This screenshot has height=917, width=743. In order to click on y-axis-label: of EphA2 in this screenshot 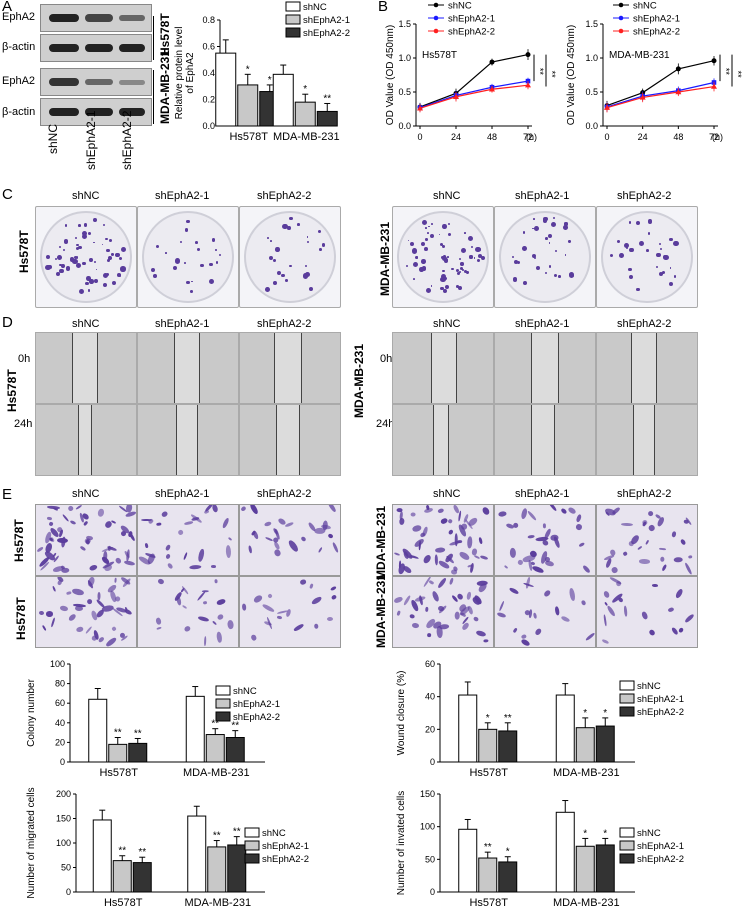, I will do `click(190, 73)`.